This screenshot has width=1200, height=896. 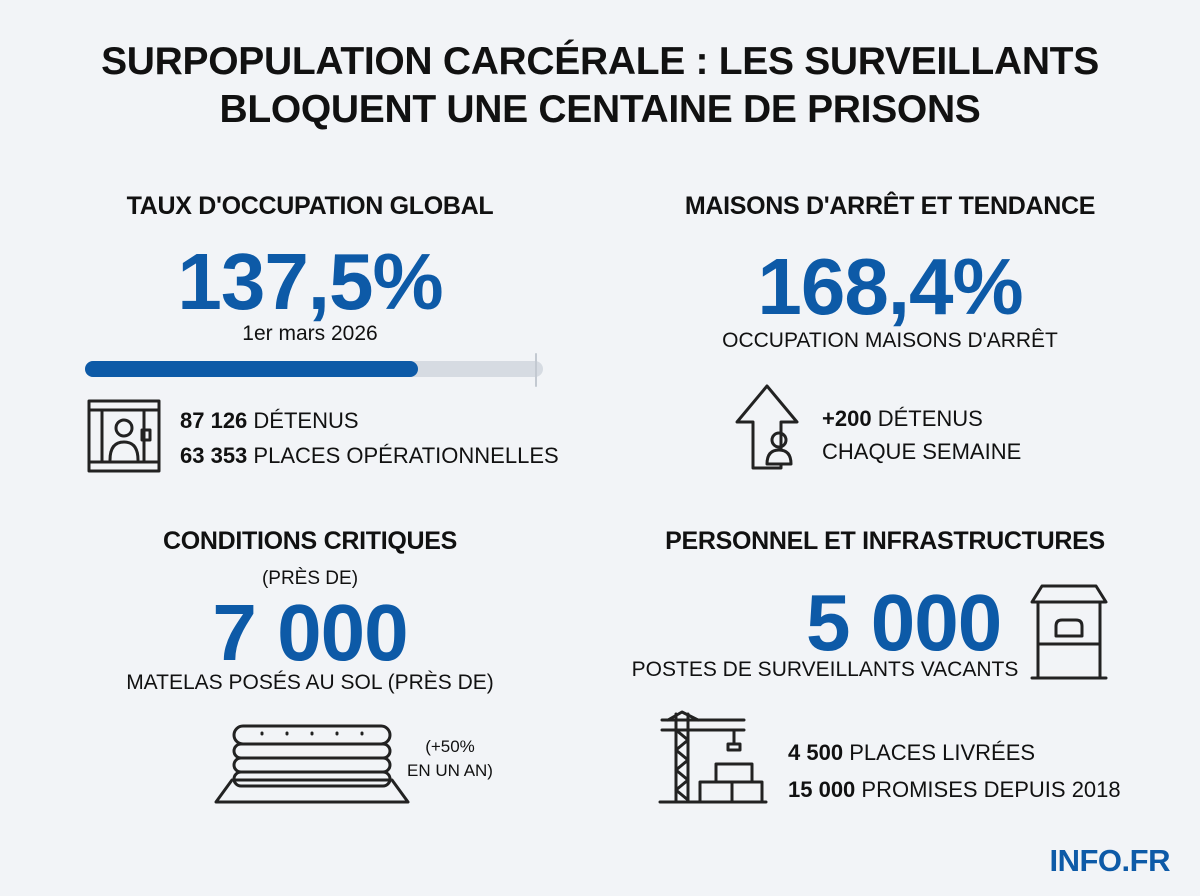 I want to click on stat: 4 500 PLACES LIVRÉES, so click(x=911, y=753).